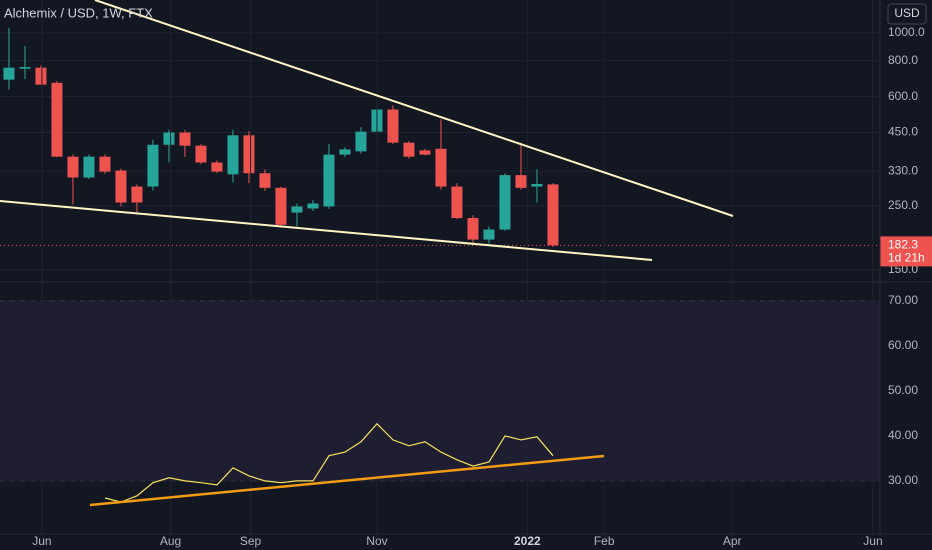 Image resolution: width=932 pixels, height=550 pixels. Describe the element at coordinates (903, 245) in the screenshot. I see `last-price-label: 182.3` at that location.